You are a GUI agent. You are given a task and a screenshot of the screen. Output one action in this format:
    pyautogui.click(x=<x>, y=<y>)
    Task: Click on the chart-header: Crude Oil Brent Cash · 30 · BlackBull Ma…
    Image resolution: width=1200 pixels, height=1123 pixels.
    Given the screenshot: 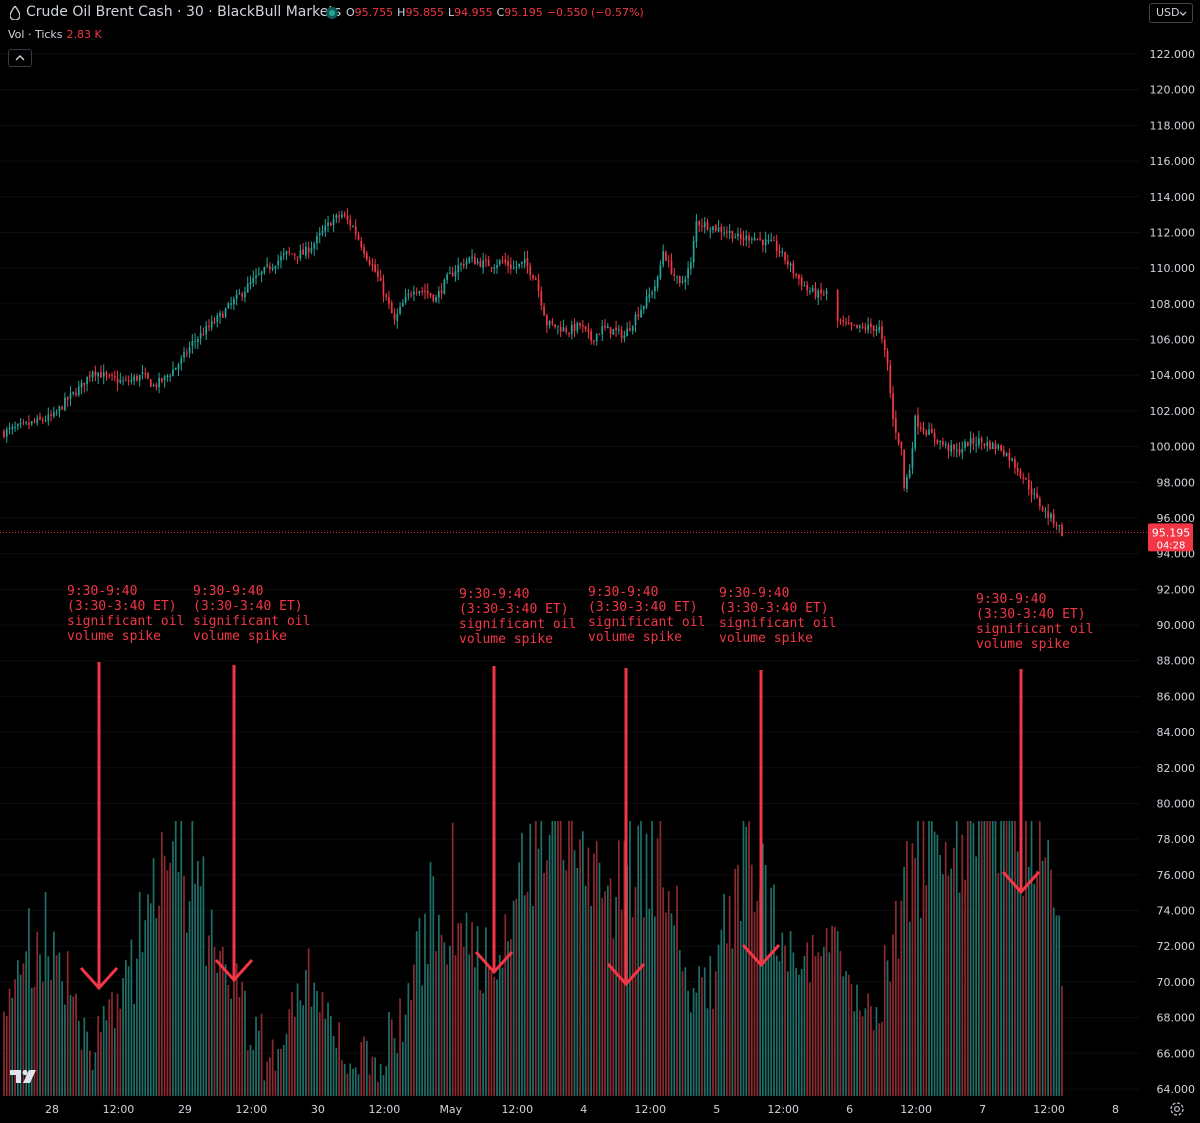 What is the action you would take?
    pyautogui.click(x=570, y=14)
    